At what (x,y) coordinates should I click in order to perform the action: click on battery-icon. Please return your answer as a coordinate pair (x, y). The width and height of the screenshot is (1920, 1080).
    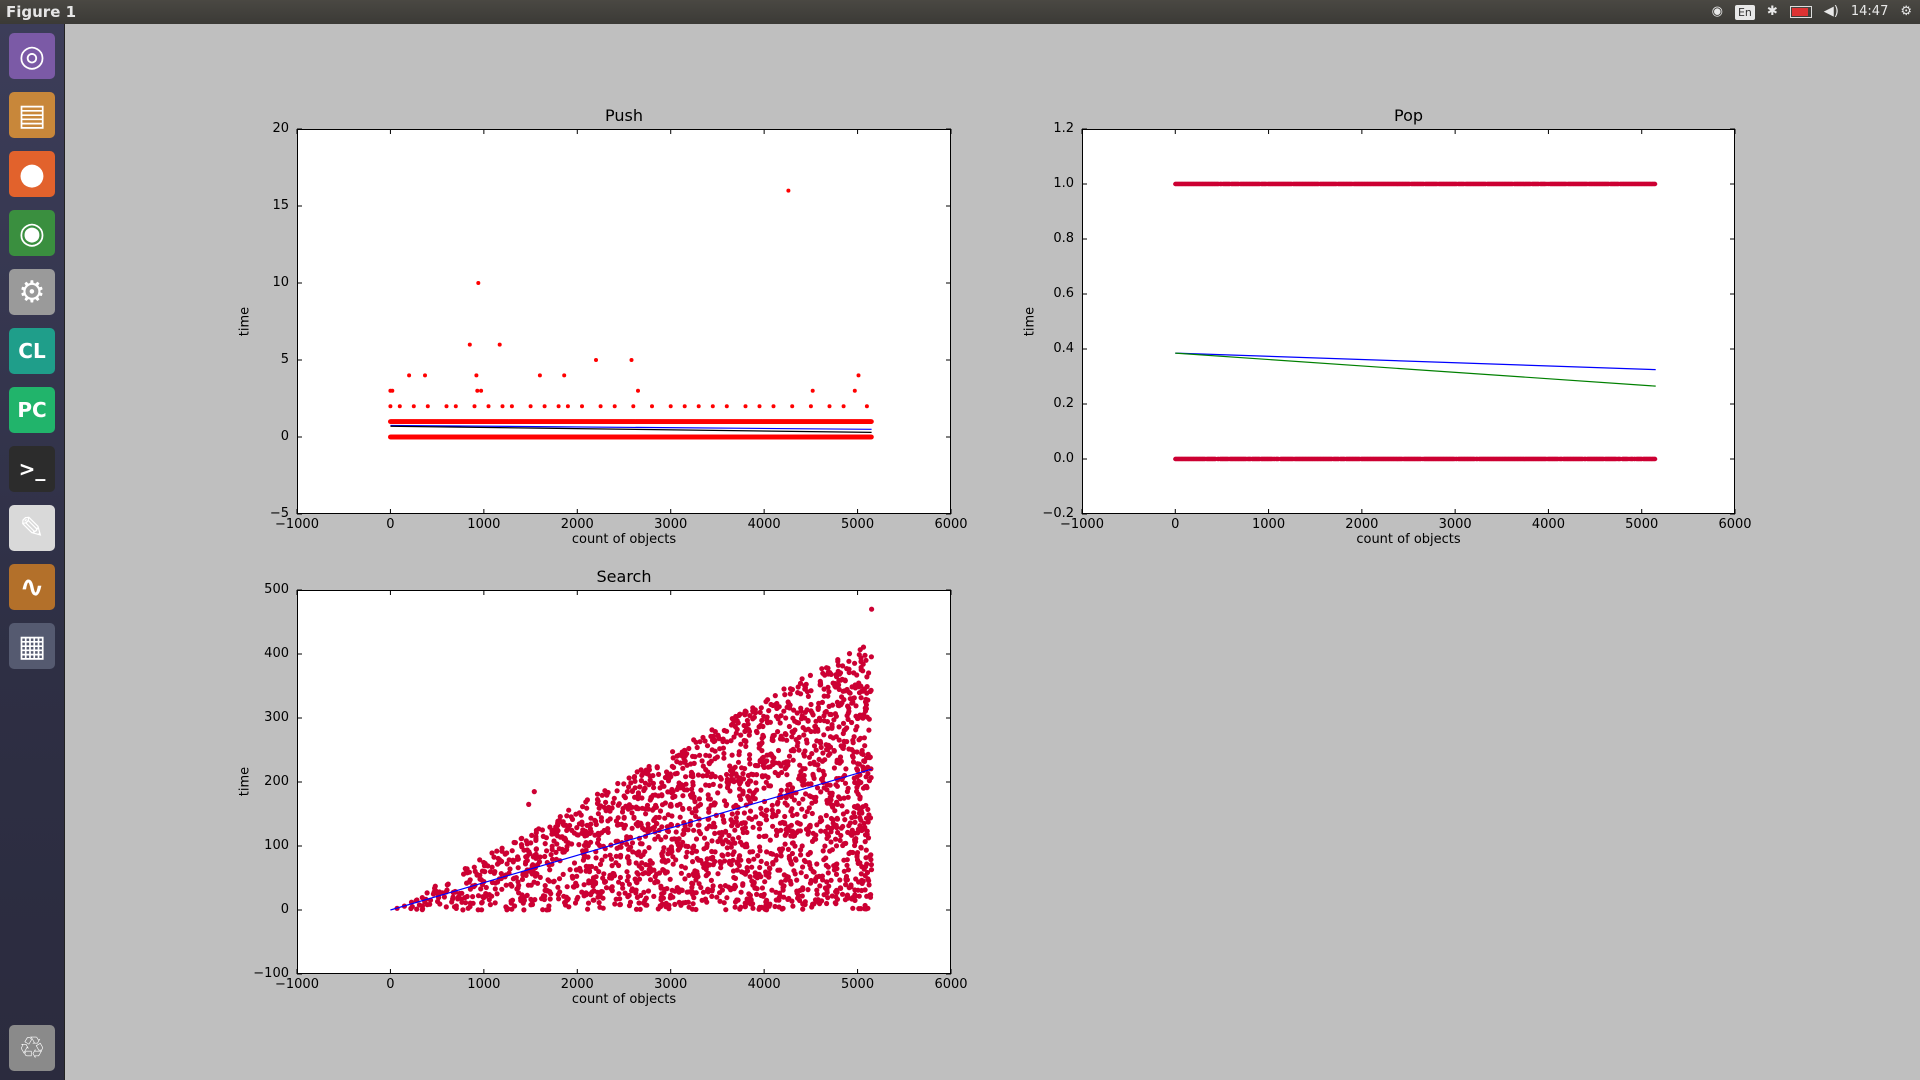
    Looking at the image, I should click on (1800, 12).